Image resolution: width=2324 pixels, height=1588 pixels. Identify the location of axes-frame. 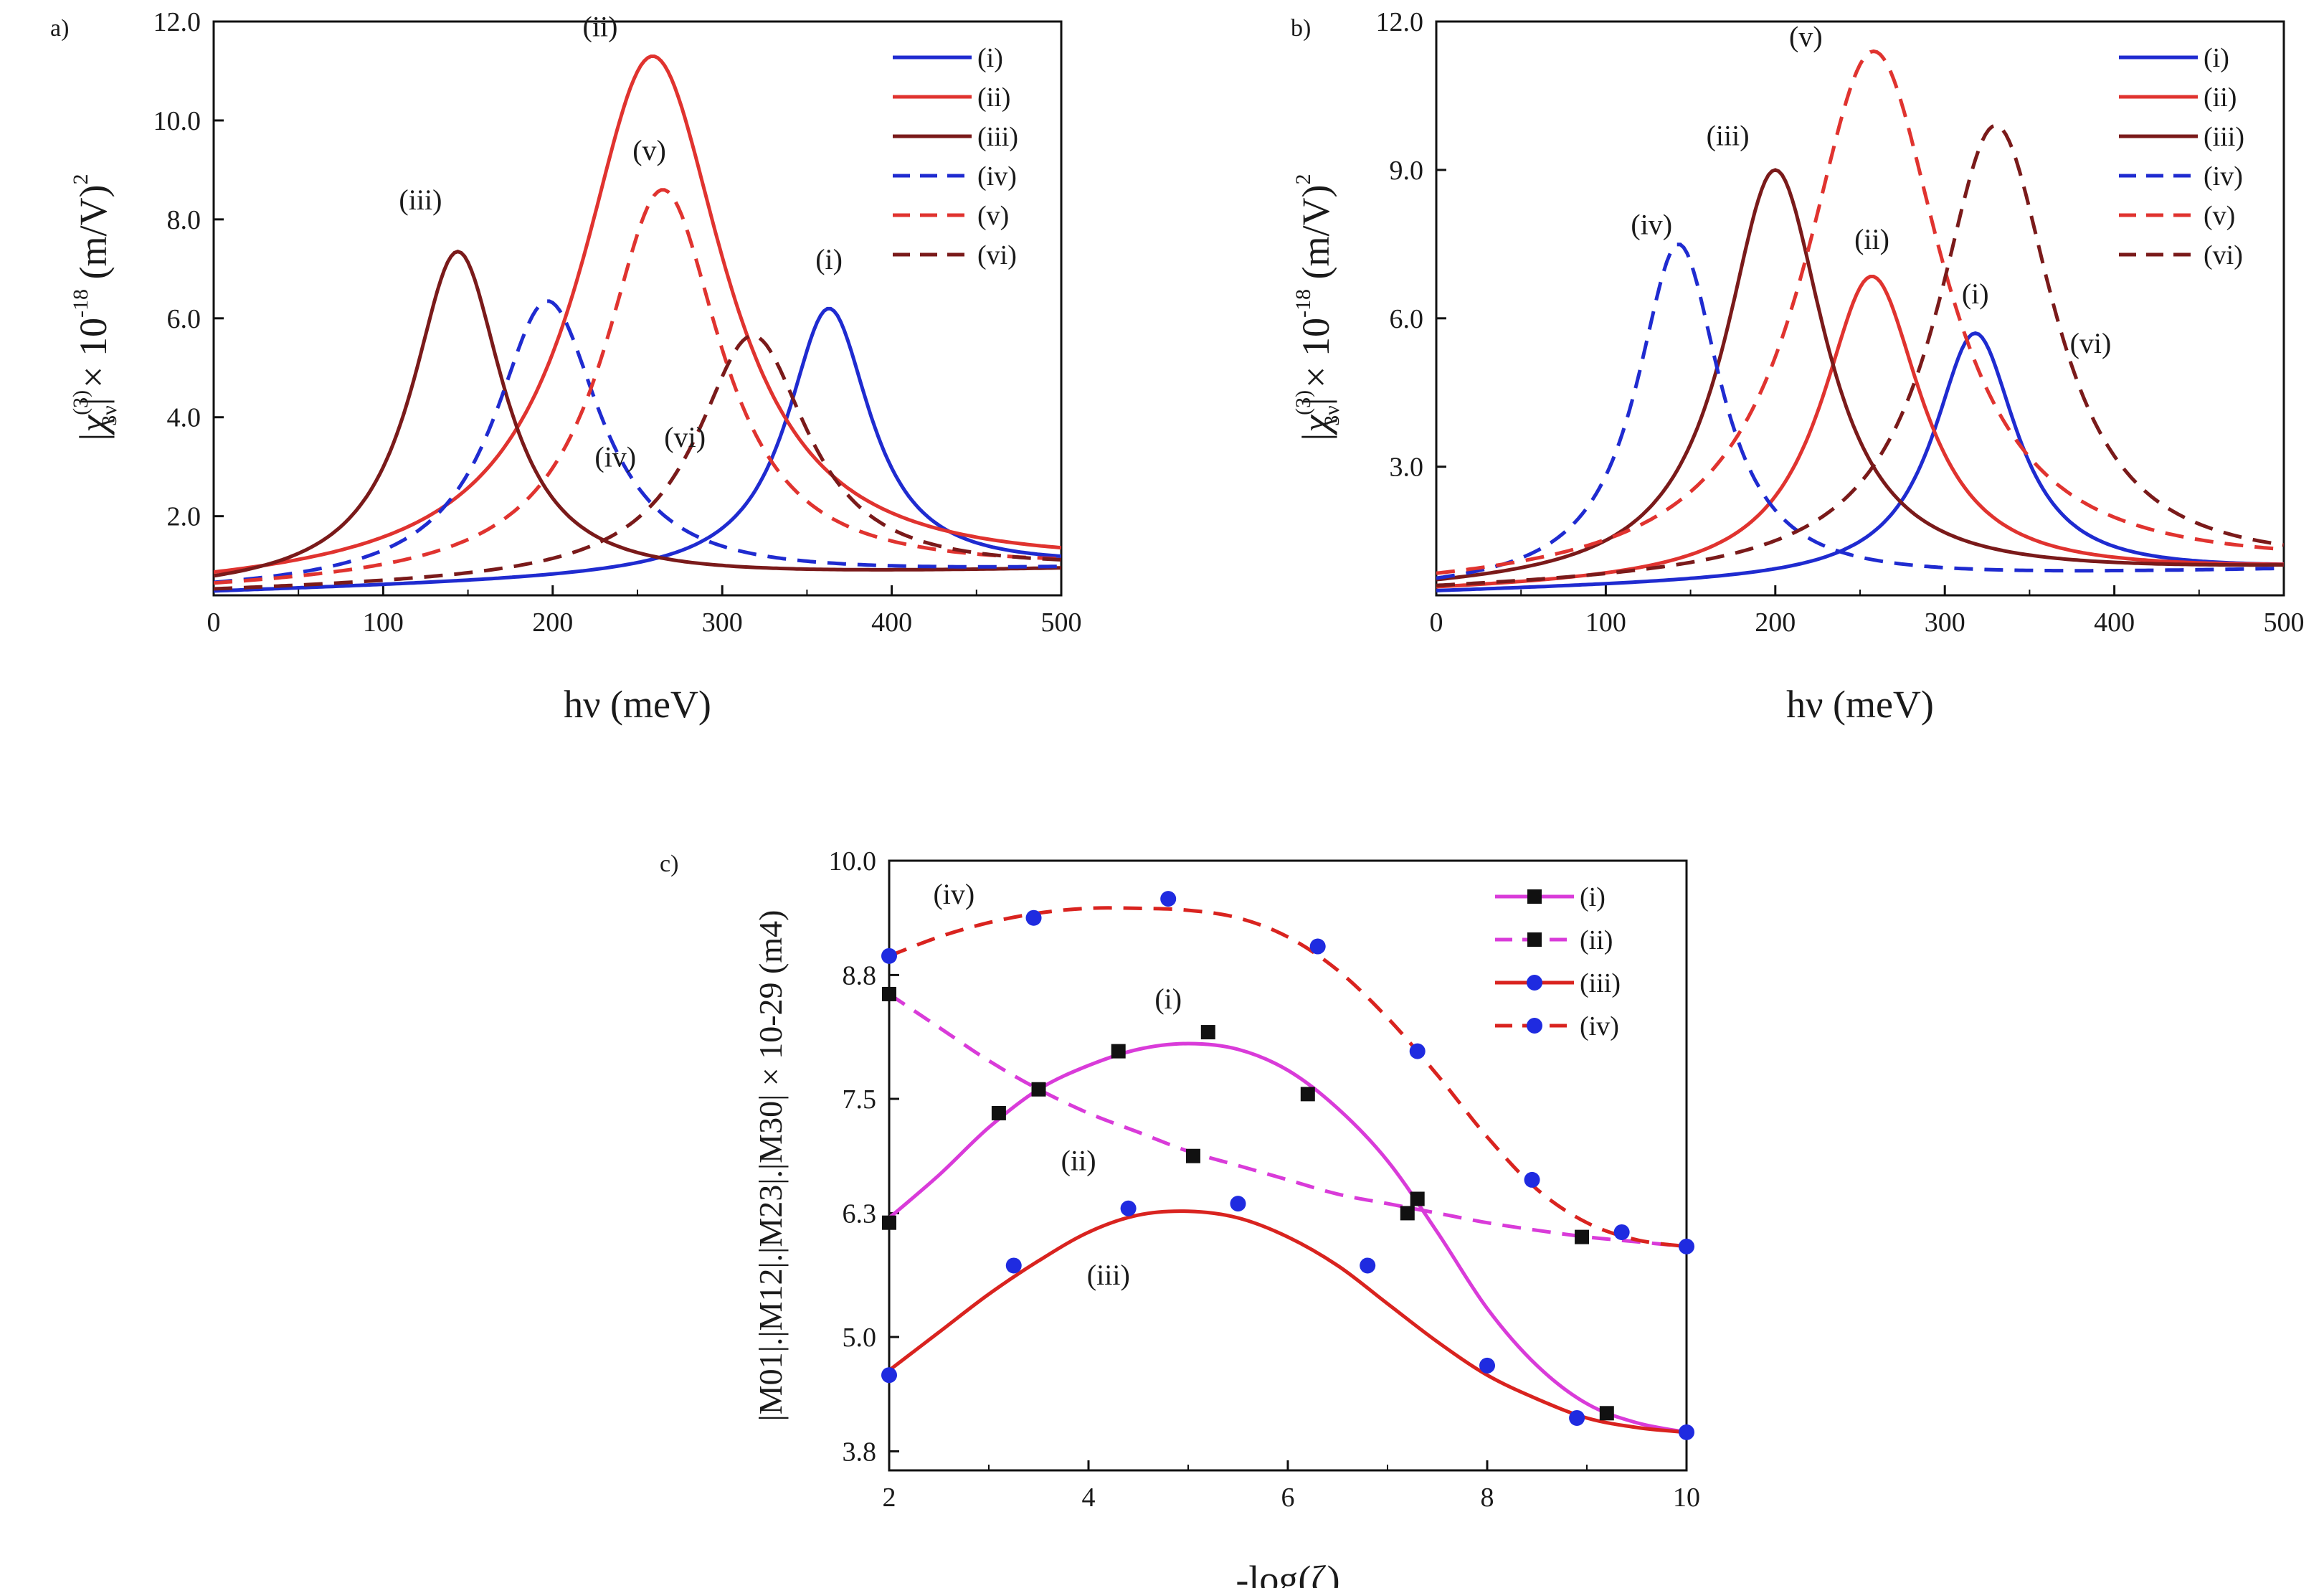
(1860, 308).